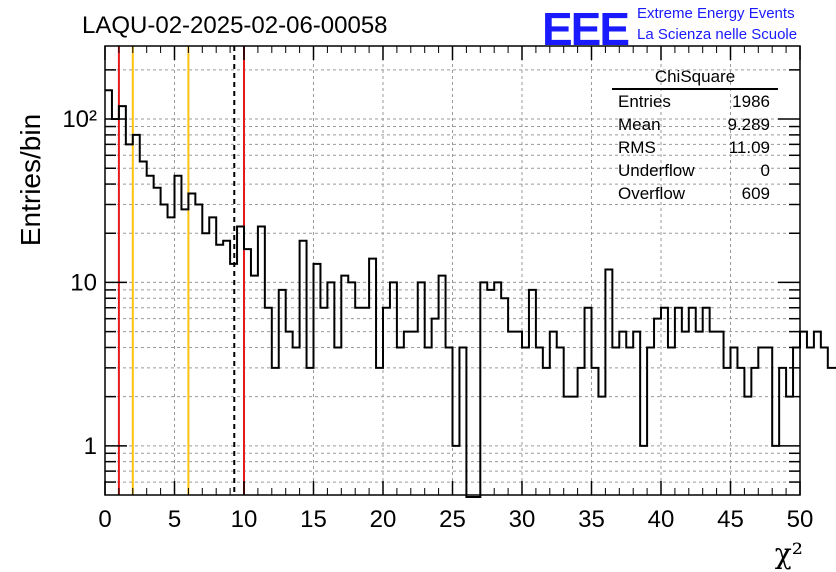 The image size is (836, 572). I want to click on x-axis-label: χ², so click(789, 553).